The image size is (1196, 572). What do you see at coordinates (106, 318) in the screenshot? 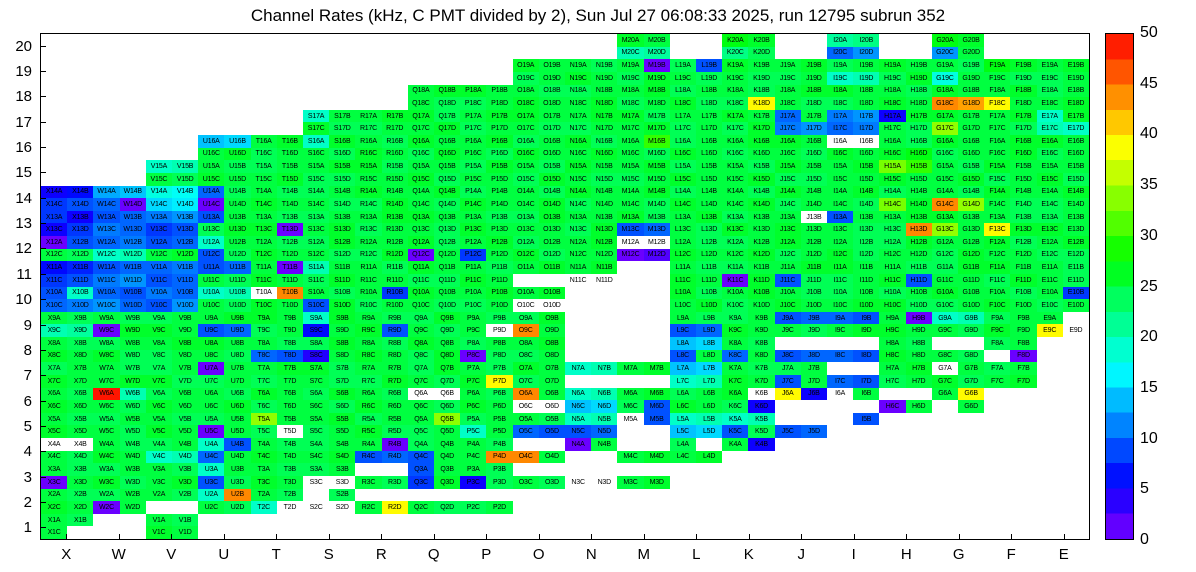
I see `heatmap-cell: W9A` at bounding box center [106, 318].